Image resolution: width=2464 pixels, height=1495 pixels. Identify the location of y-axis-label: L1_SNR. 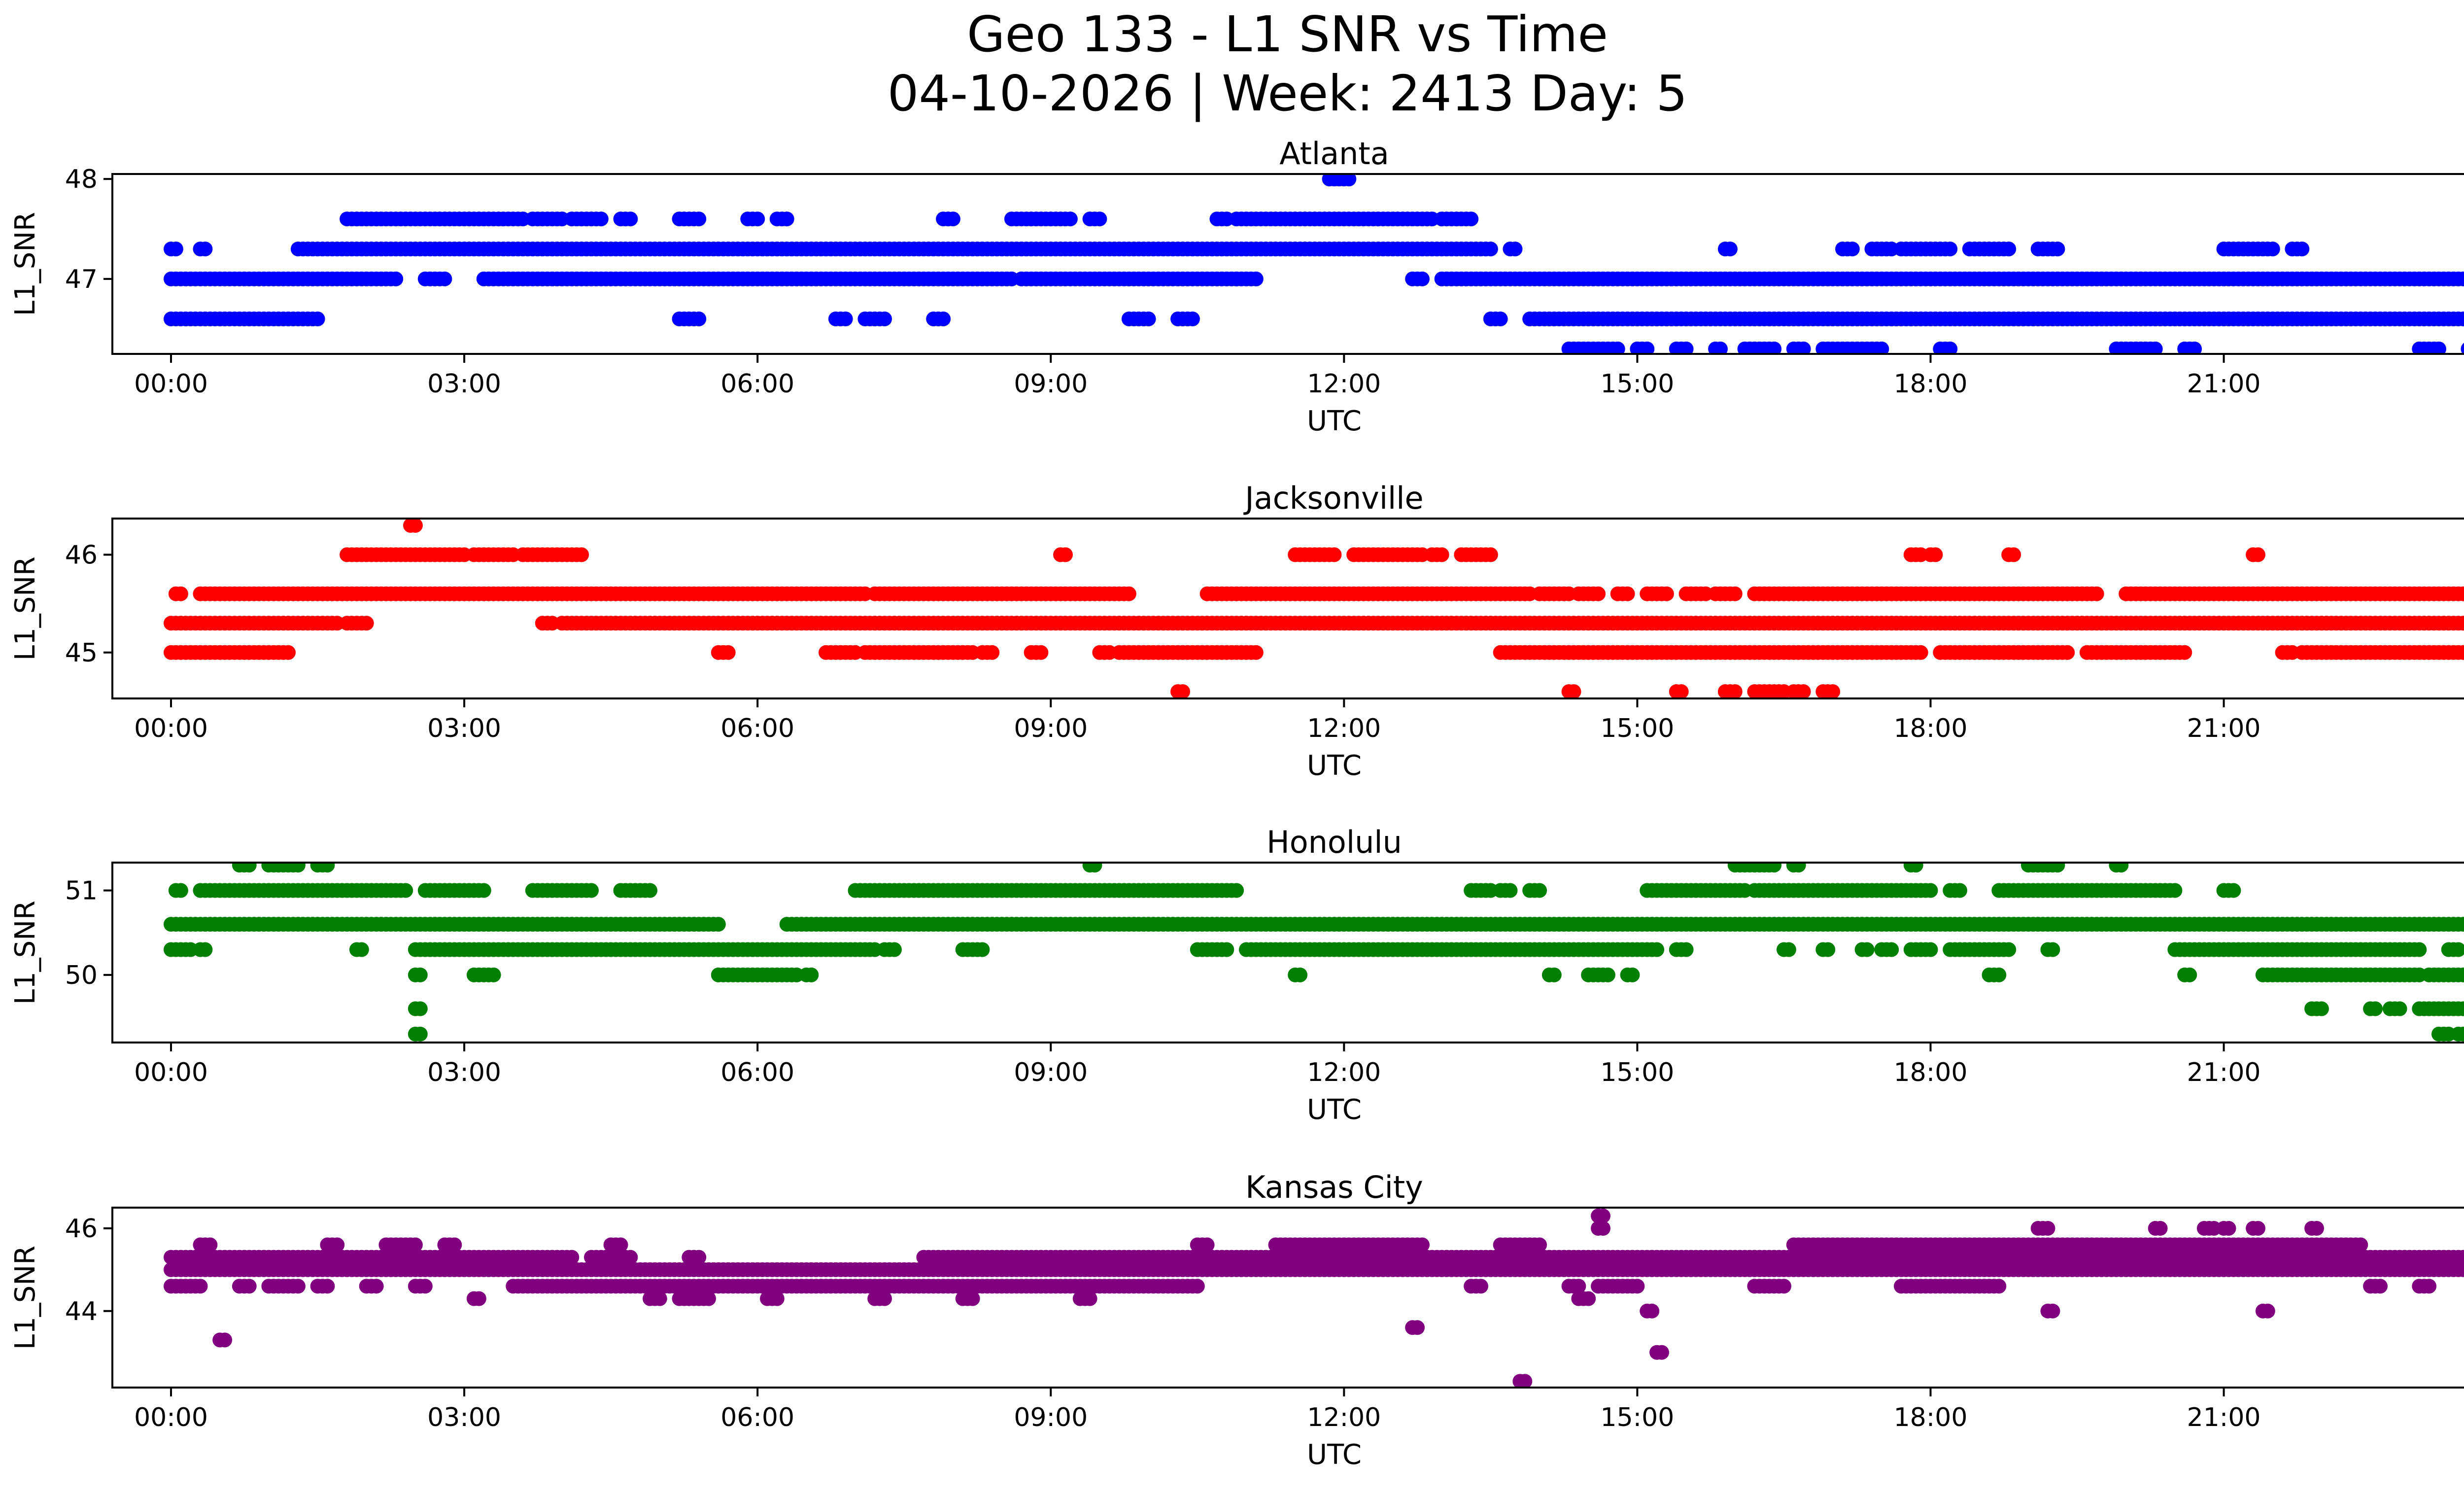
(25, 608).